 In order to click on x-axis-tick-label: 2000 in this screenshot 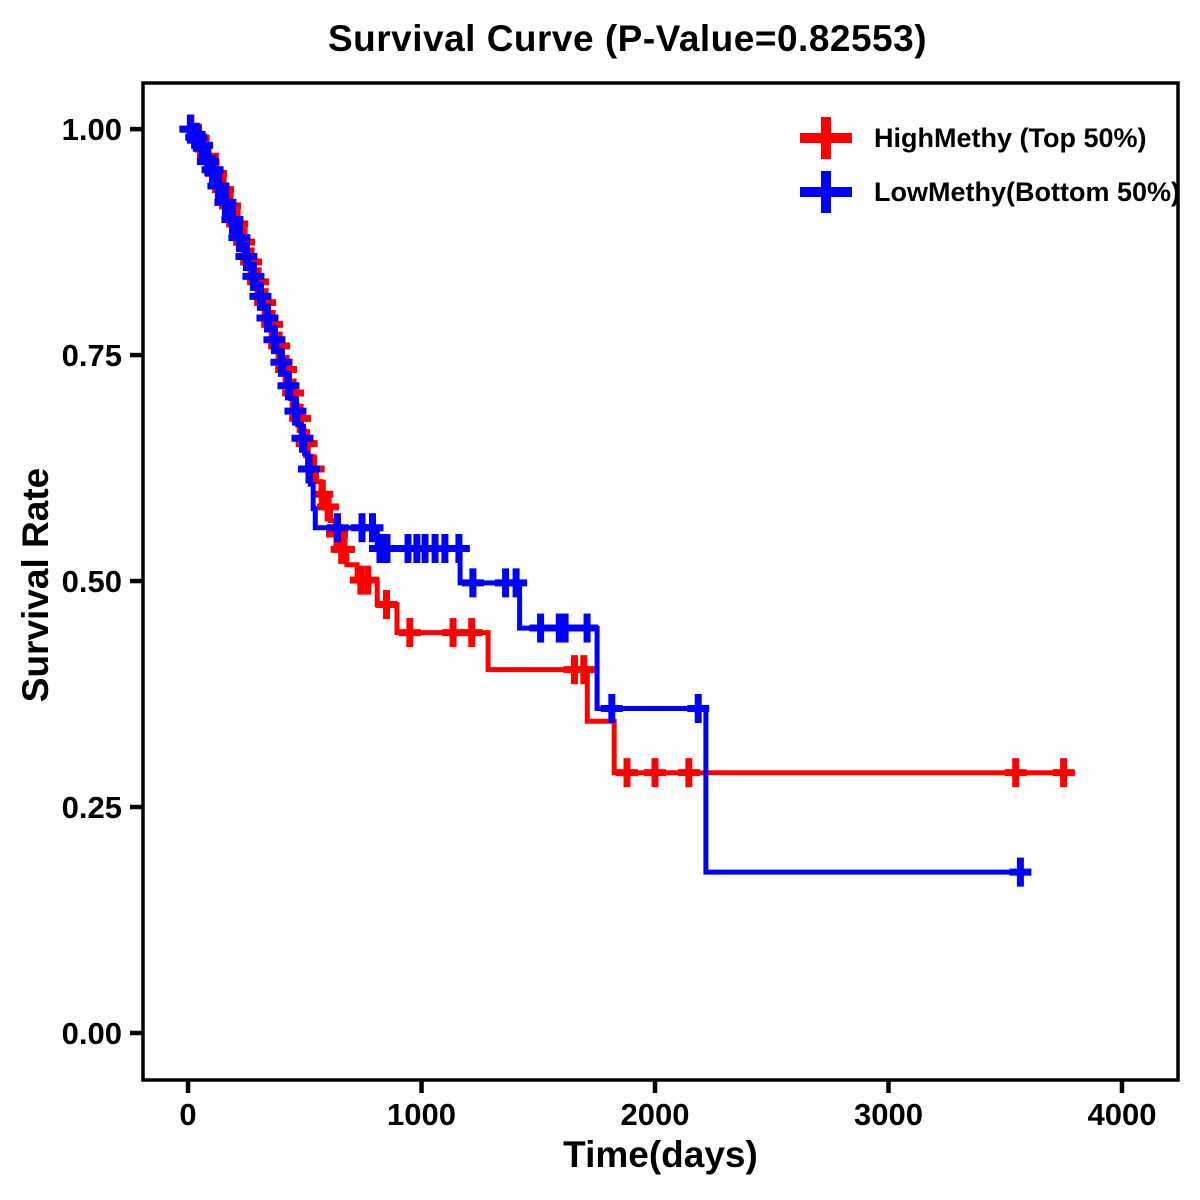, I will do `click(655, 1114)`.